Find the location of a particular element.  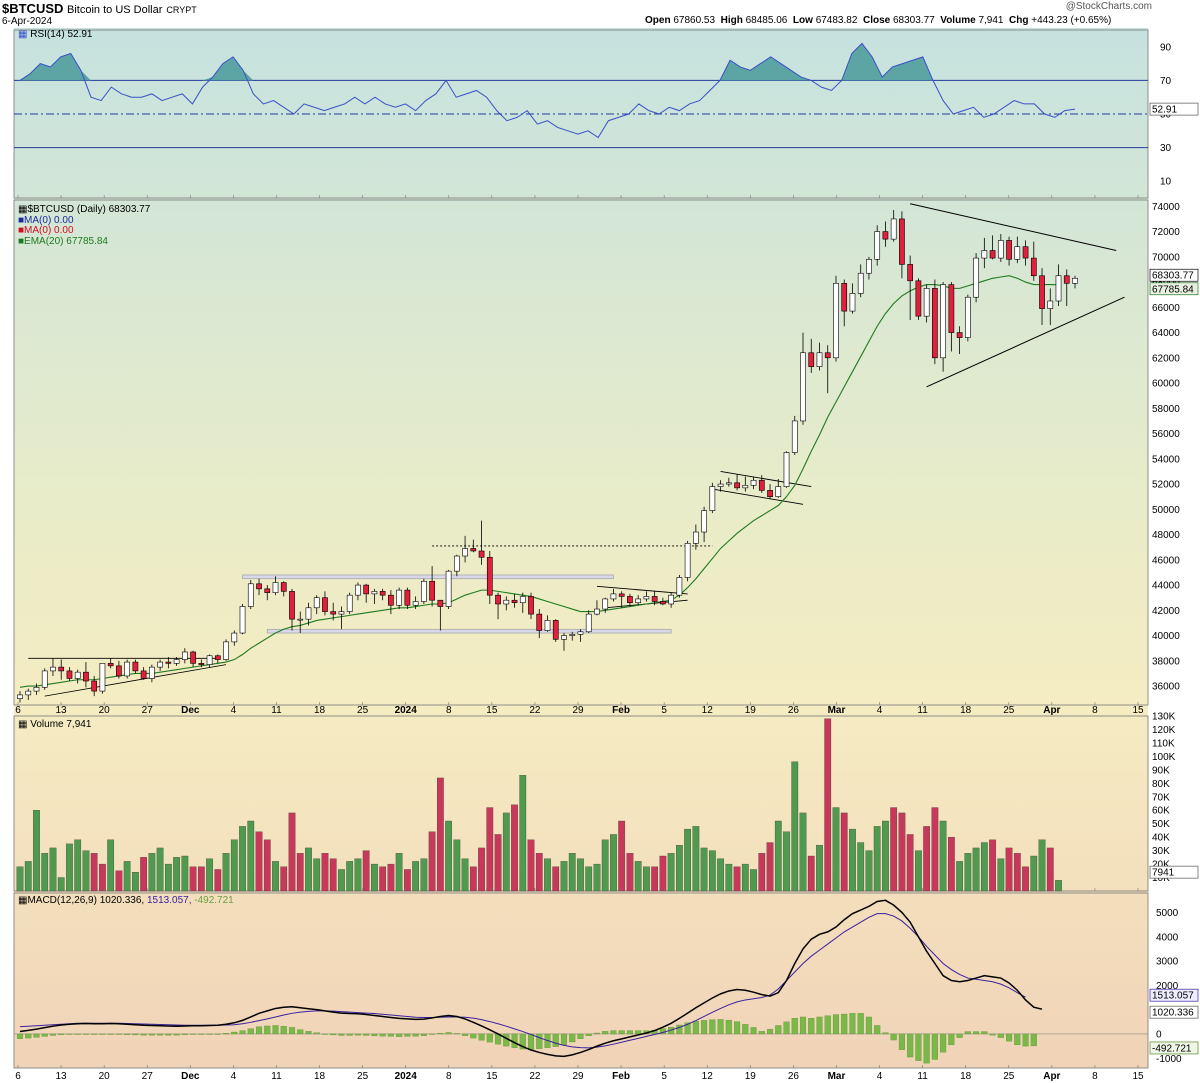

price-ytick: 36000 is located at coordinates (1166, 687).